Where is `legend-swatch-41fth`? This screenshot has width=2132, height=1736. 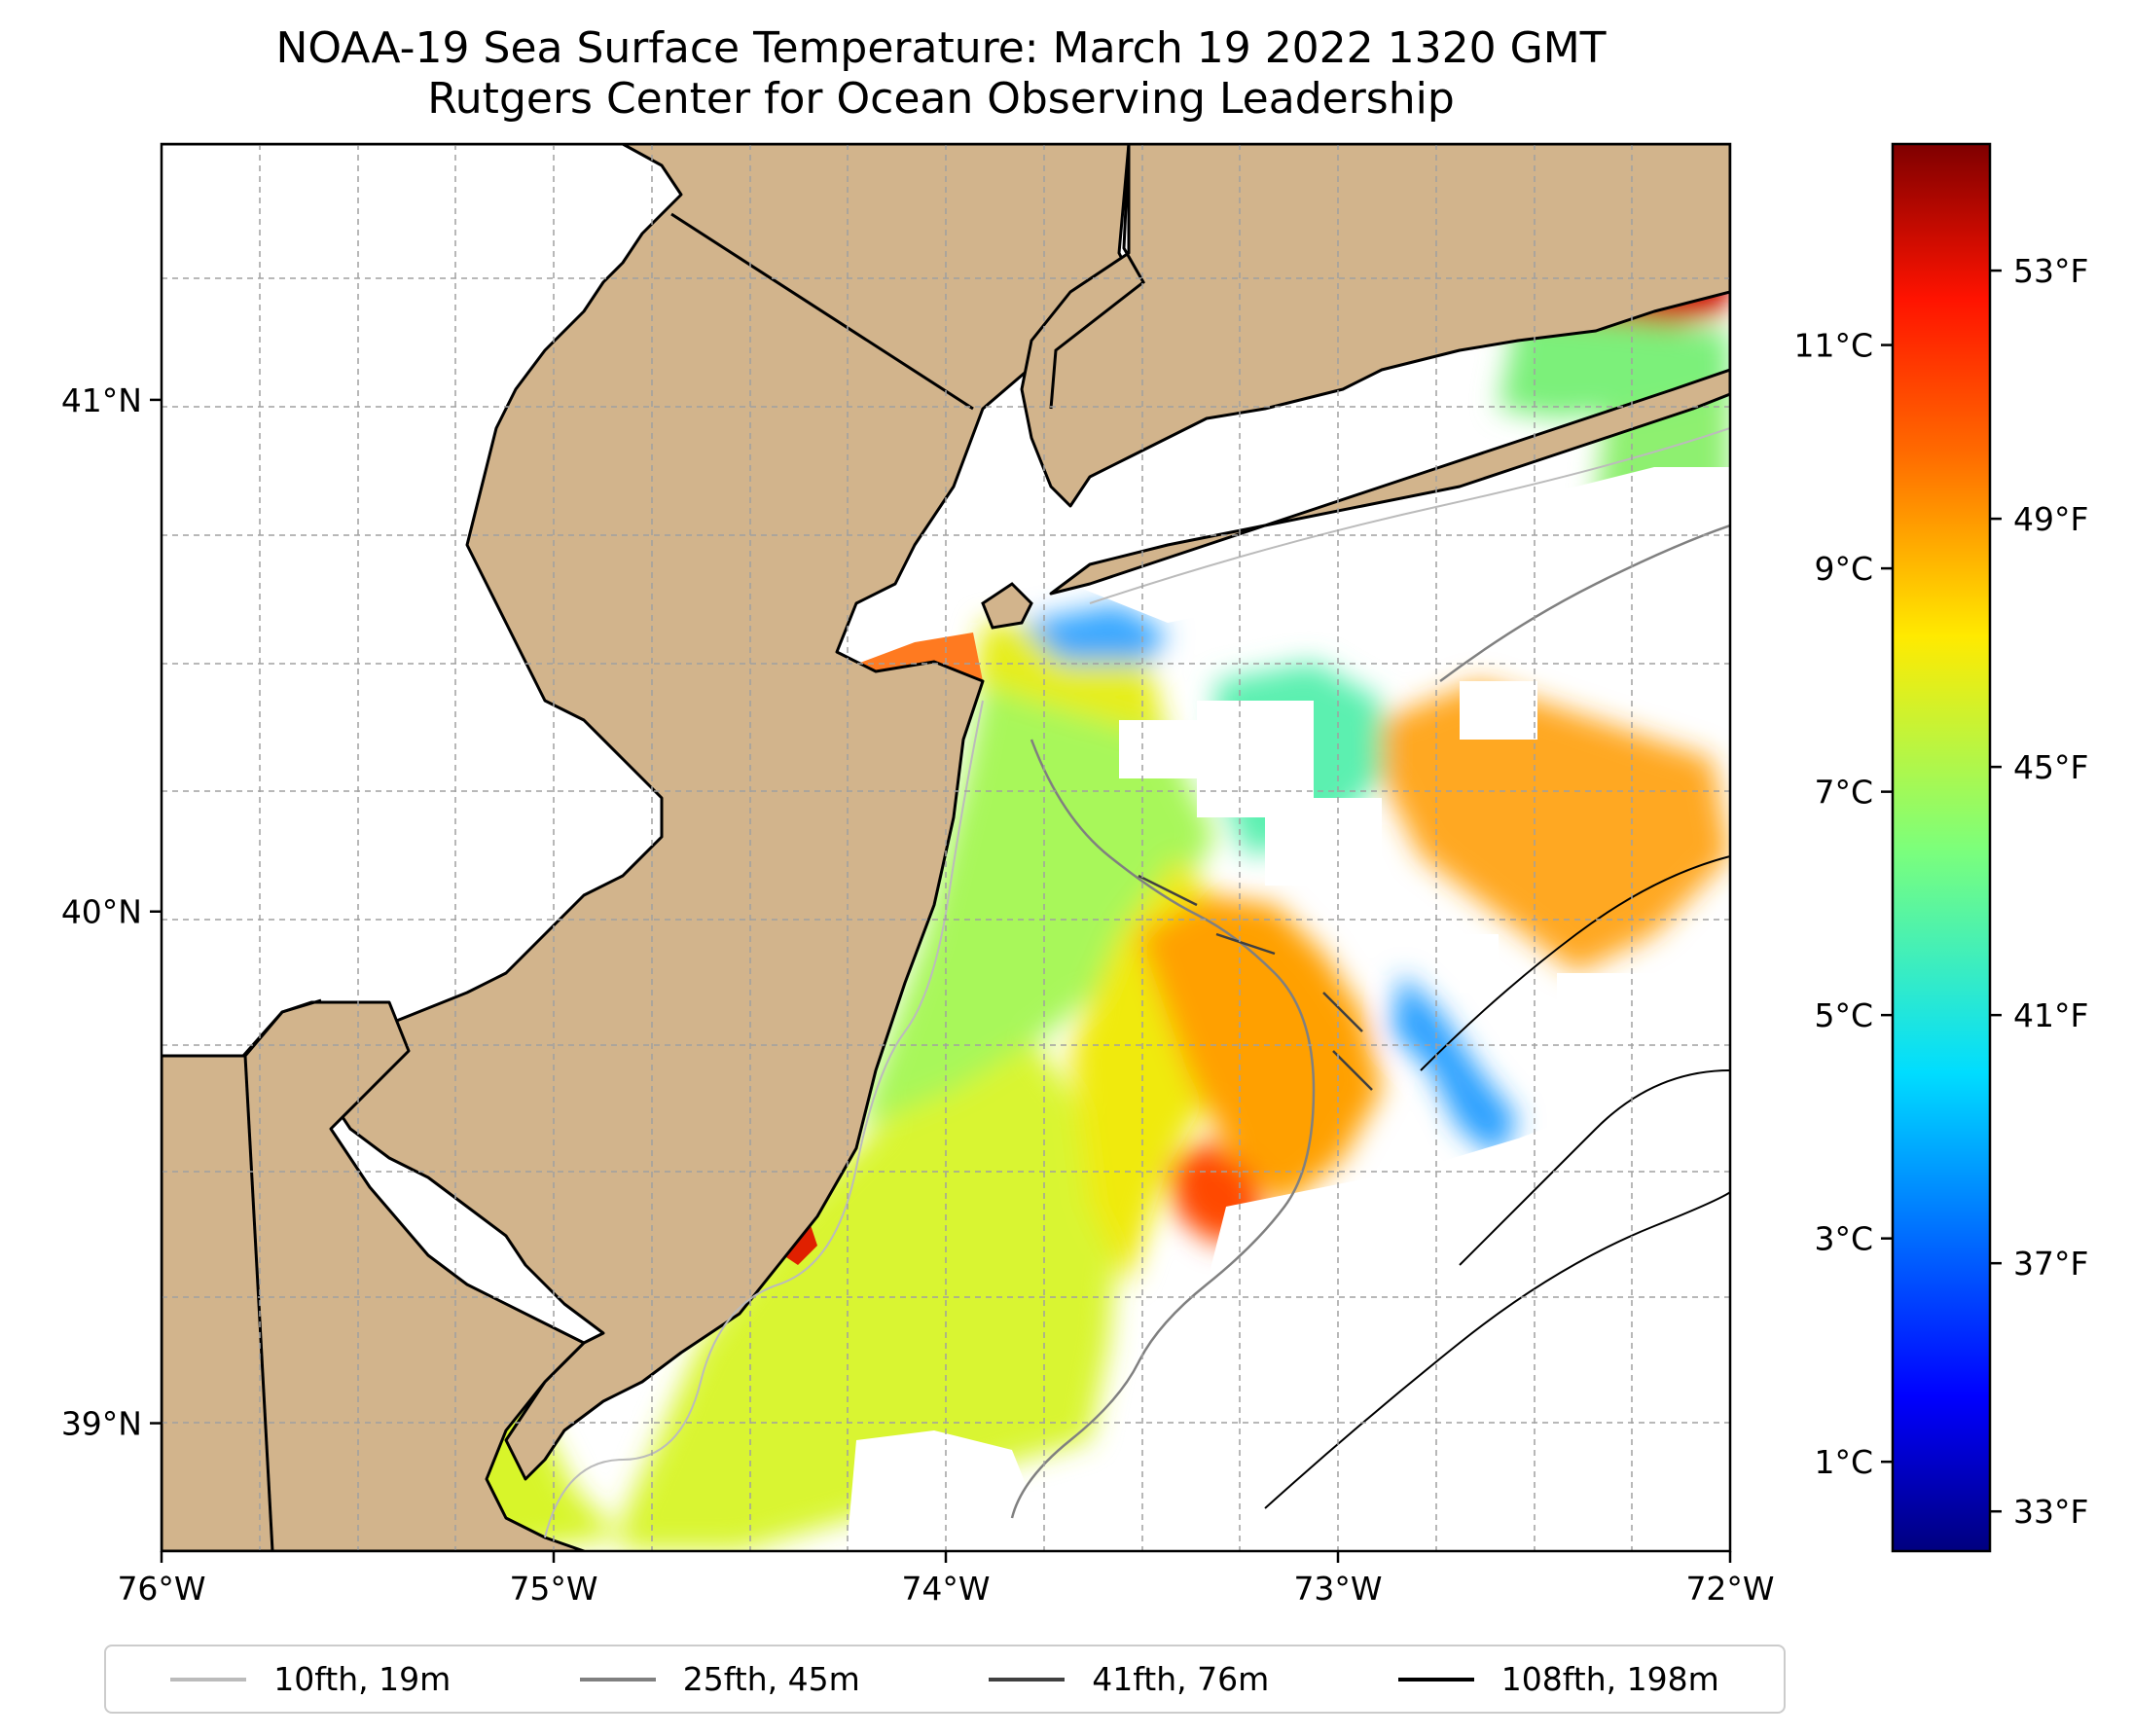
legend-swatch-41fth is located at coordinates (1027, 1680).